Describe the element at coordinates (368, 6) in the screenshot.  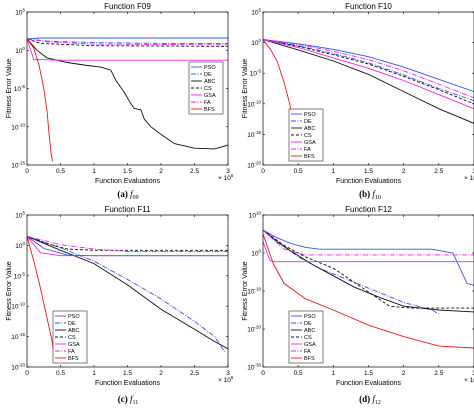
I see `chart-title: Function F10` at that location.